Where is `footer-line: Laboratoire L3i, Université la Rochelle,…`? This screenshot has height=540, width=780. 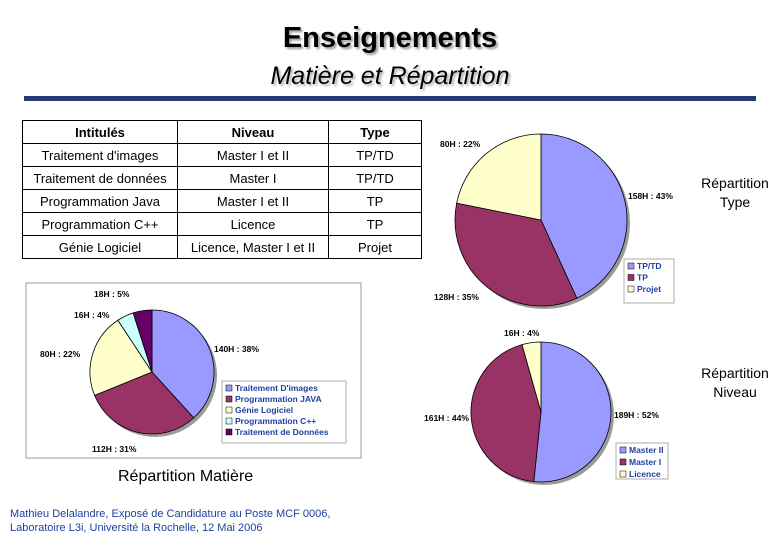 footer-line: Laboratoire L3i, Université la Rochelle,… is located at coordinates (136, 528).